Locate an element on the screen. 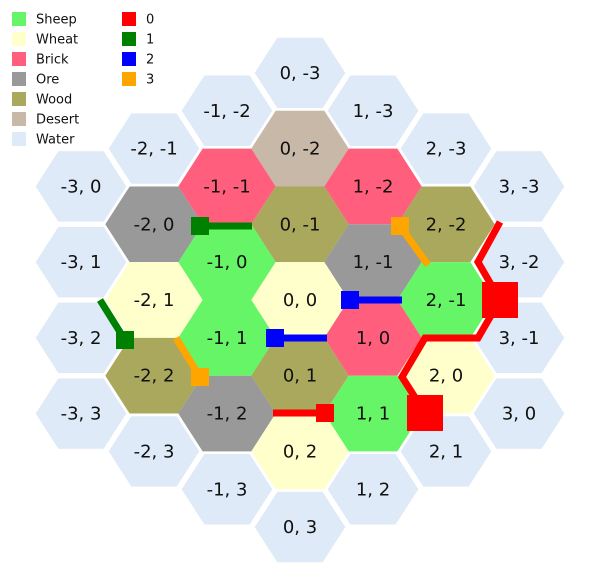 The height and width of the screenshot is (588, 605). legend-label: Brick is located at coordinates (52, 60).